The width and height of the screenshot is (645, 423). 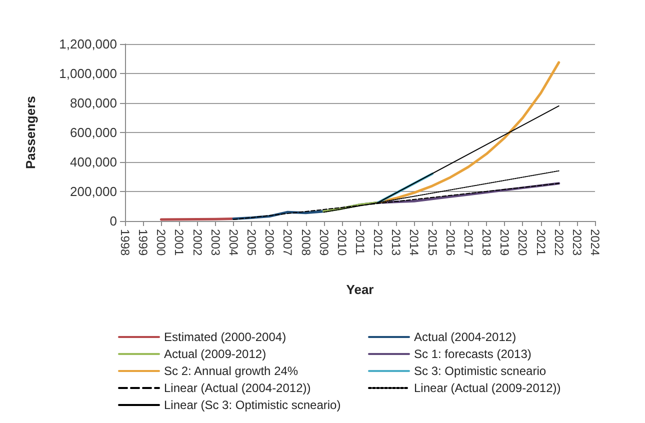 I want to click on x-tick-label: 1999, so click(x=143, y=242).